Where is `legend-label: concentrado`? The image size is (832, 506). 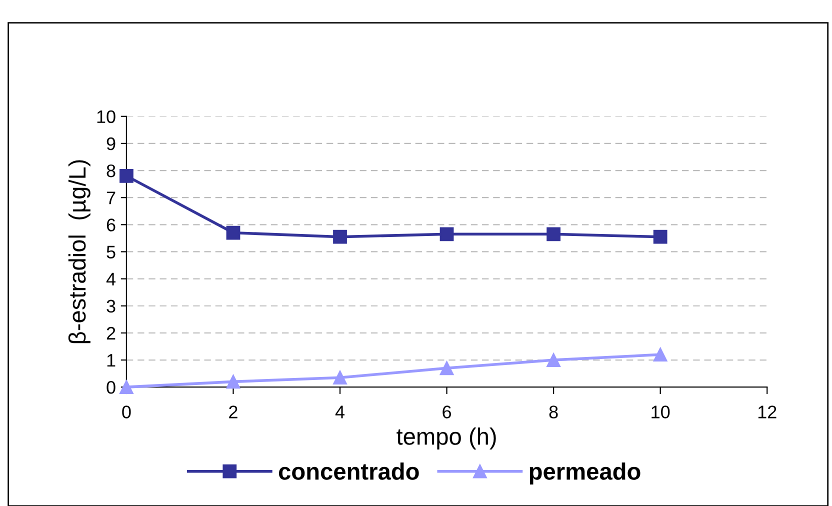 legend-label: concentrado is located at coordinates (348, 471).